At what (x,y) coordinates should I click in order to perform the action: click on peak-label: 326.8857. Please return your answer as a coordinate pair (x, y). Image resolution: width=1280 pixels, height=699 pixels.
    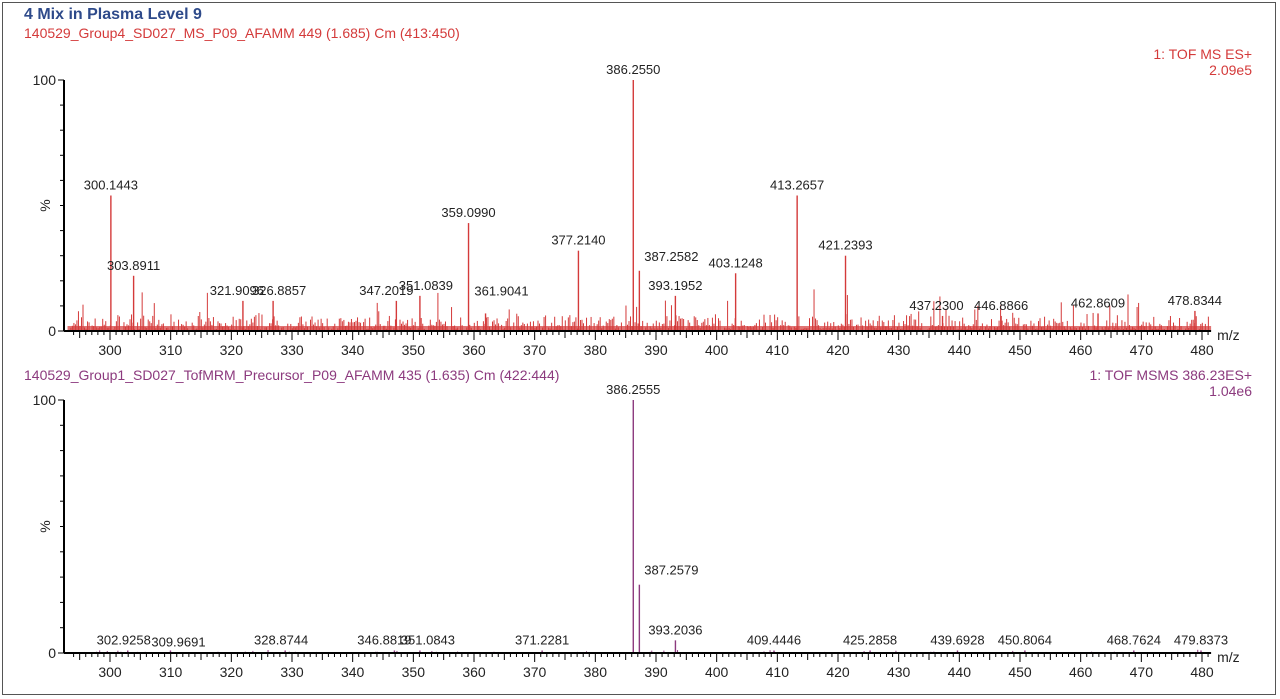
    Looking at the image, I should click on (279, 290).